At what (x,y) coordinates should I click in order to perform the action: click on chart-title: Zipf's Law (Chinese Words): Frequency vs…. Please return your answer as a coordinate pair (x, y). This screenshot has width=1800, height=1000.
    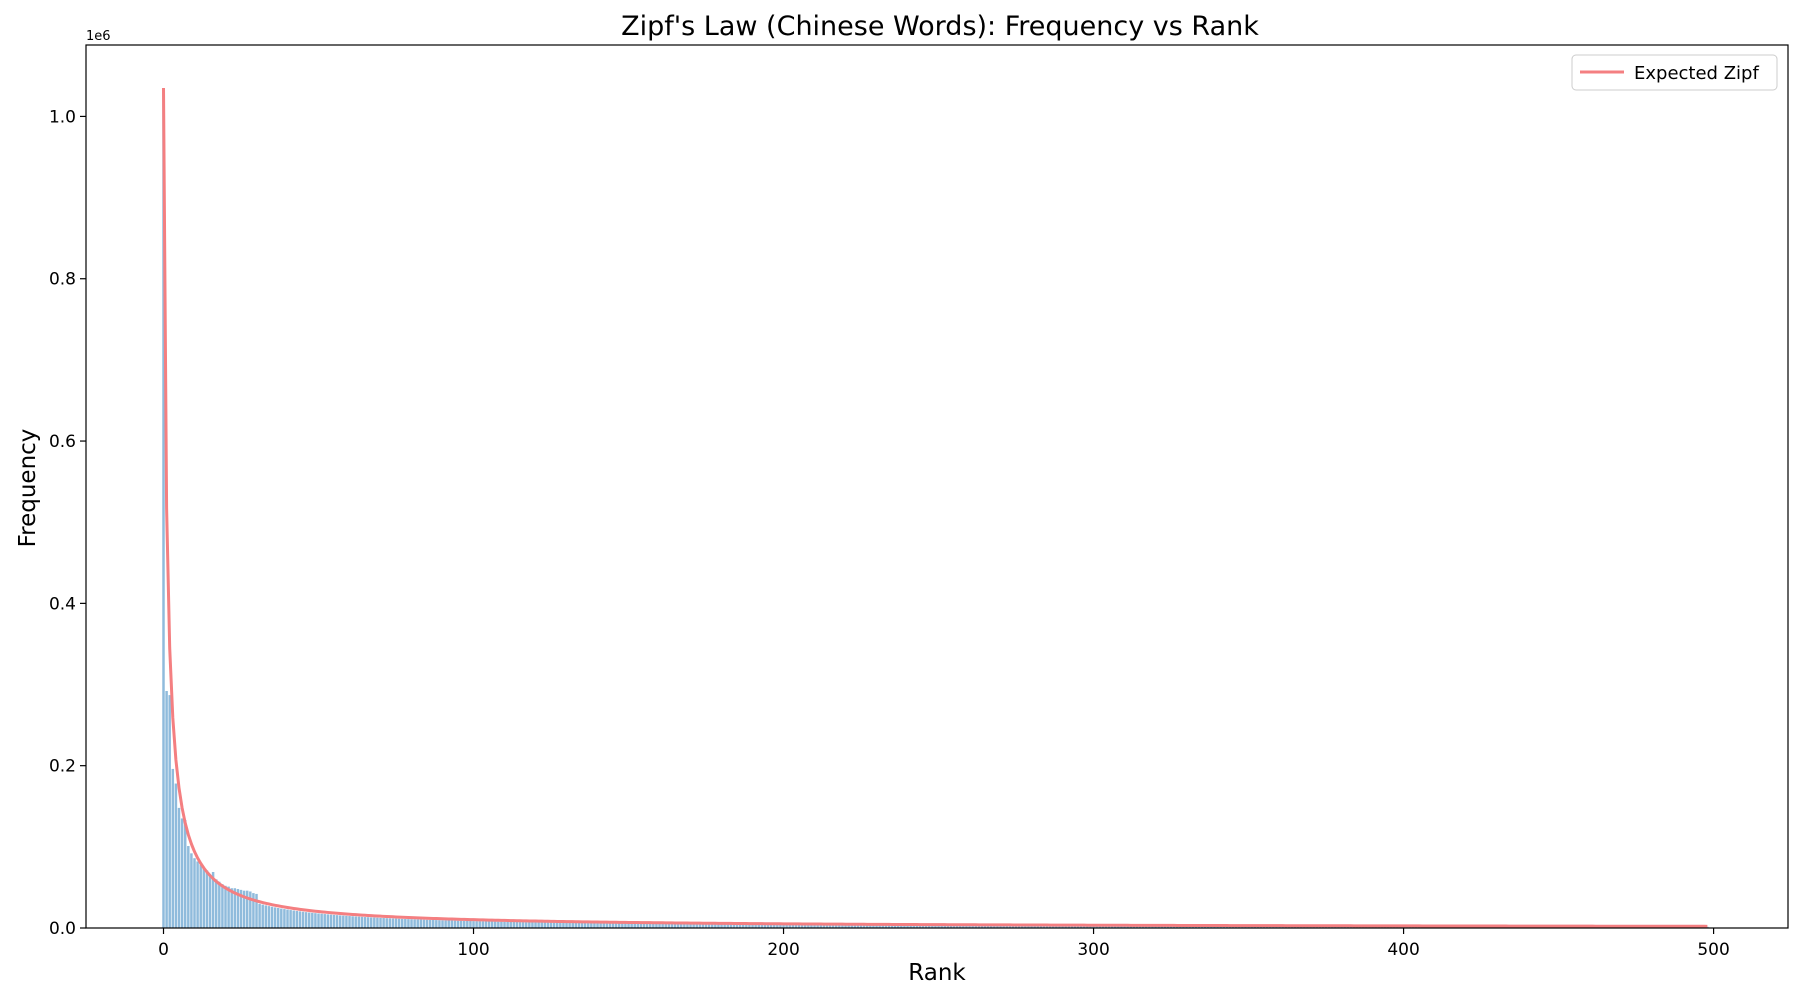
    Looking at the image, I should click on (940, 26).